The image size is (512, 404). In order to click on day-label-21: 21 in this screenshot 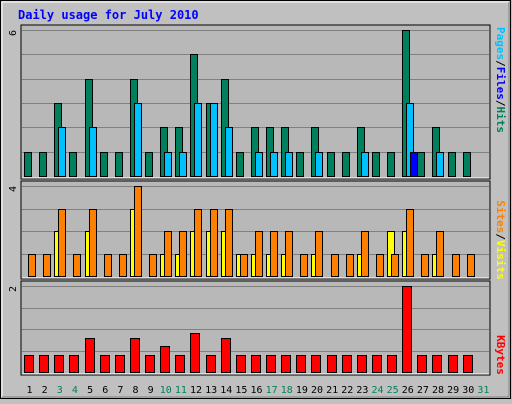, I will do `click(332, 390)`.